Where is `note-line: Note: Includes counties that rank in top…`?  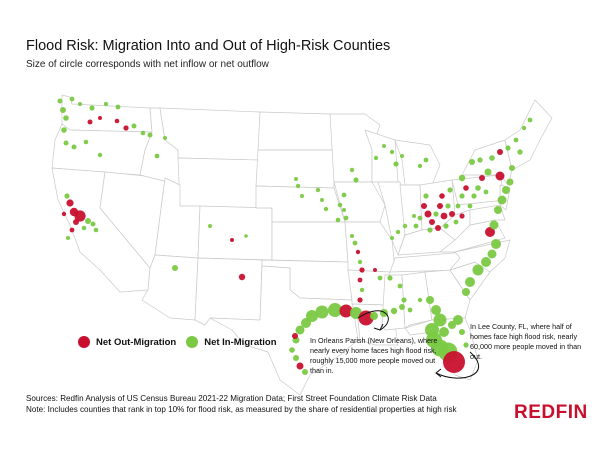 note-line: Note: Includes counties that rank in top… is located at coordinates (241, 409).